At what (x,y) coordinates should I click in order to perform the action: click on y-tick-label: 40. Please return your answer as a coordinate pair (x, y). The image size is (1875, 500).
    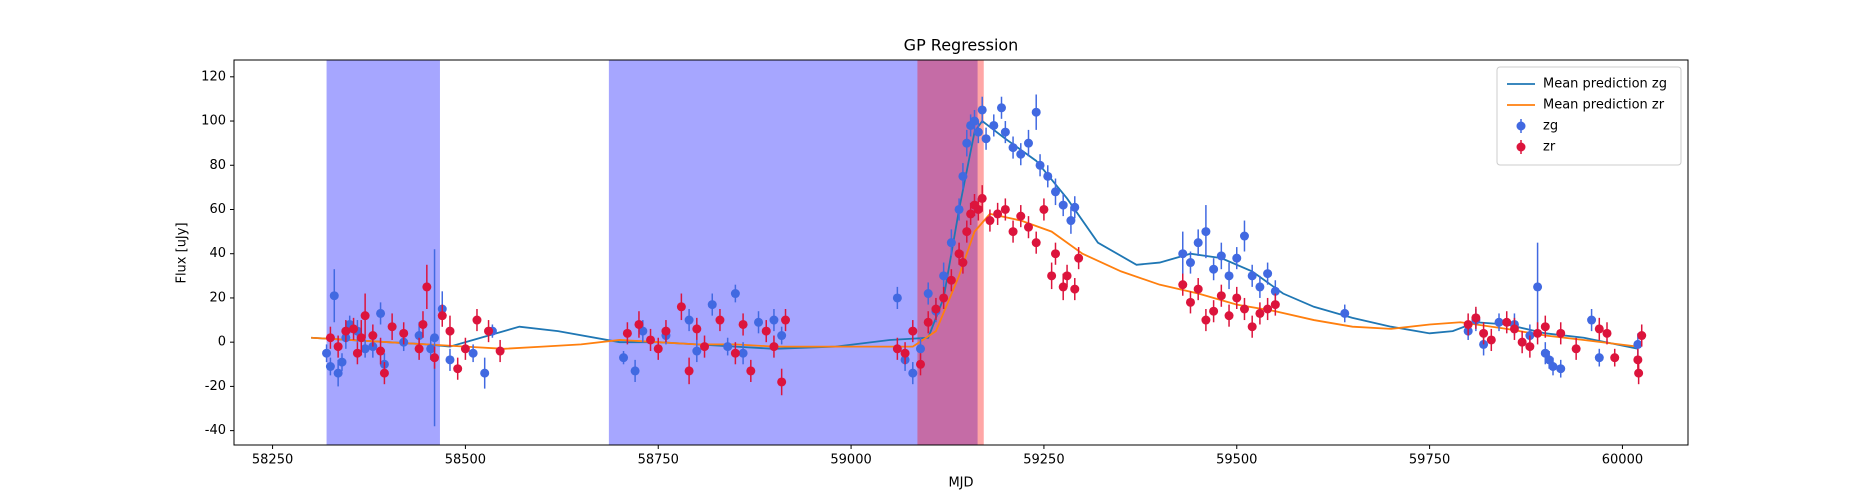
    Looking at the image, I should click on (217, 253).